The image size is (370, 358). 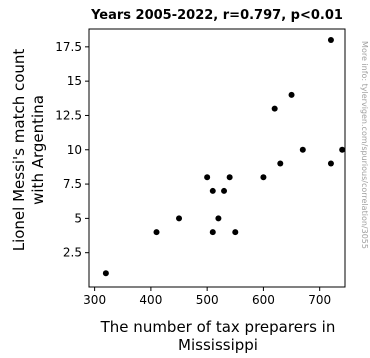 I want to click on y-axis-label-line-2: with Argentina, so click(x=38, y=150).